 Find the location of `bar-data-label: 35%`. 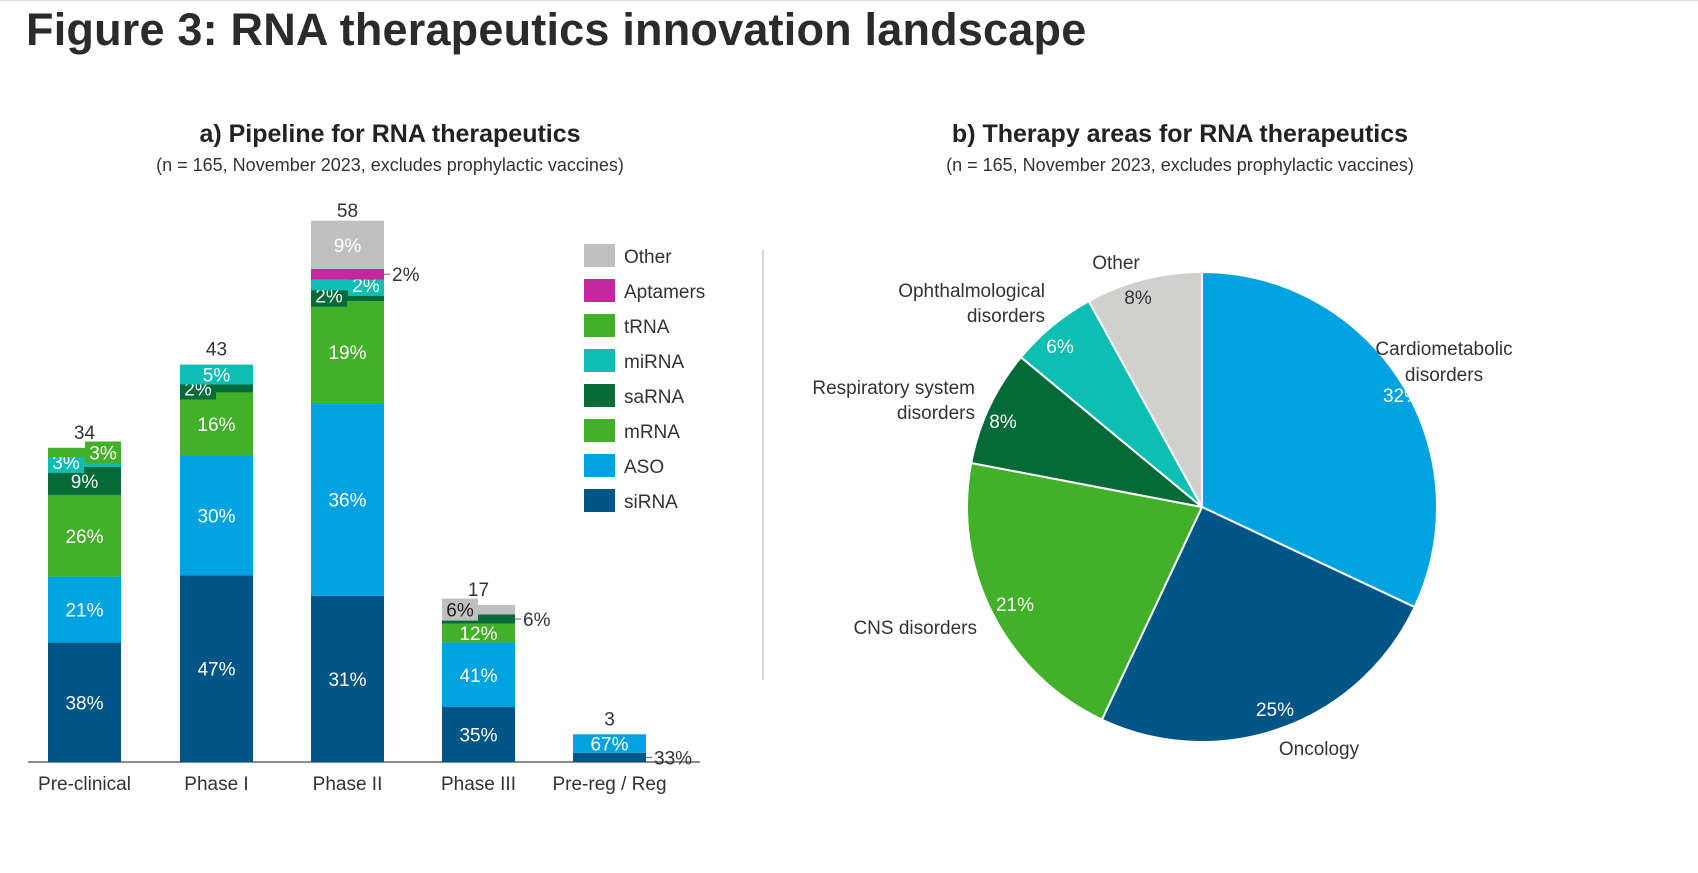

bar-data-label: 35% is located at coordinates (478, 736).